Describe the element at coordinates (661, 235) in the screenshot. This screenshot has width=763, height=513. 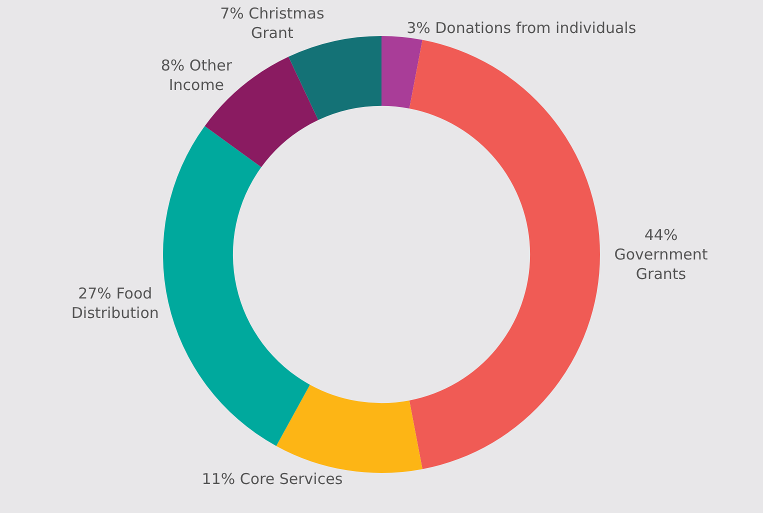
I see `data-label: 44%` at that location.